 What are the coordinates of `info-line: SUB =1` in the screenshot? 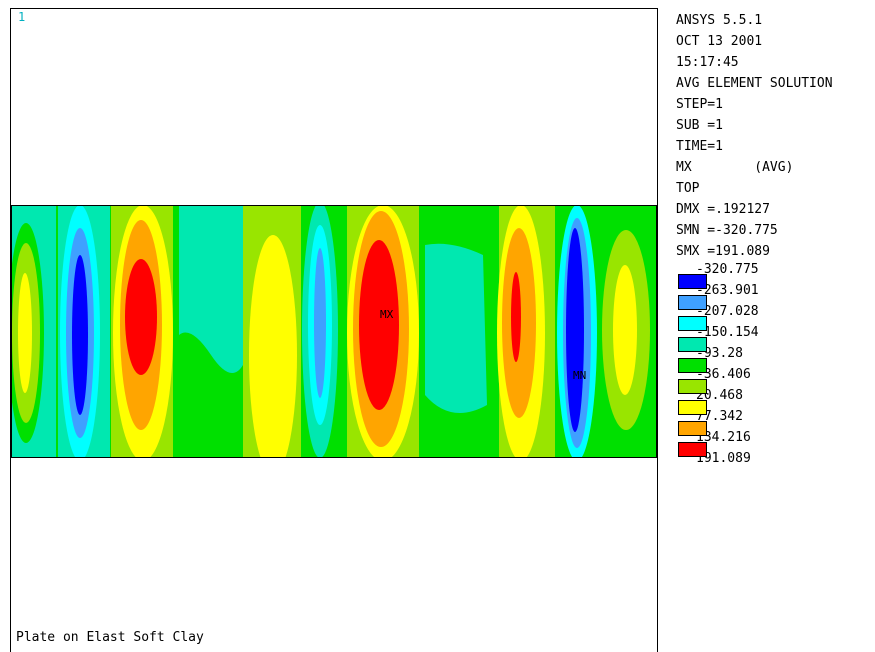 It's located at (699, 125).